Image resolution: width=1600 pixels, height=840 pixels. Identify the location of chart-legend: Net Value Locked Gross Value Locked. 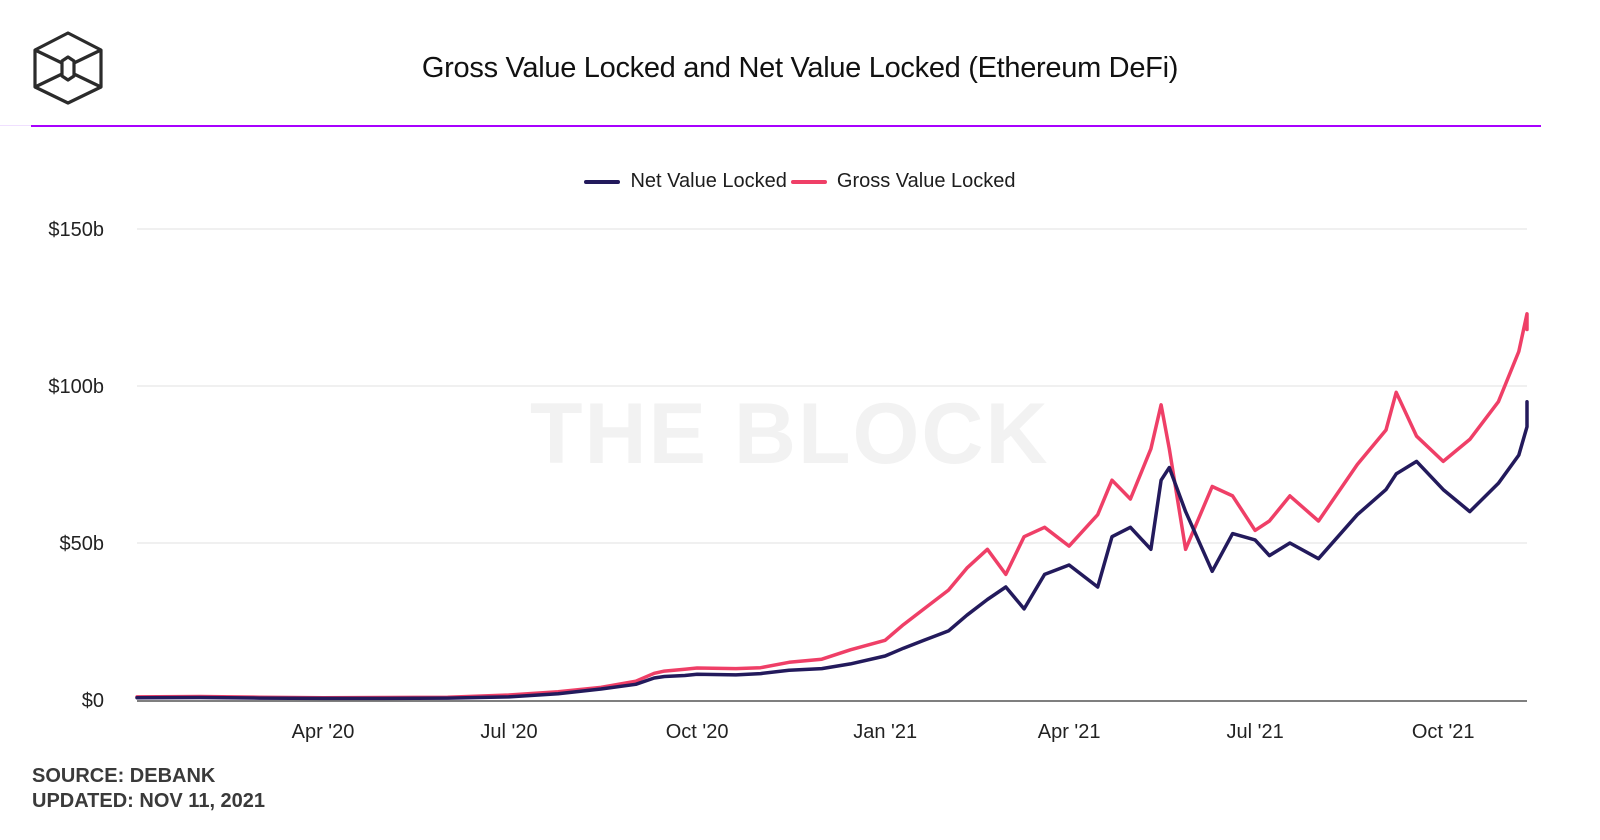
(800, 181).